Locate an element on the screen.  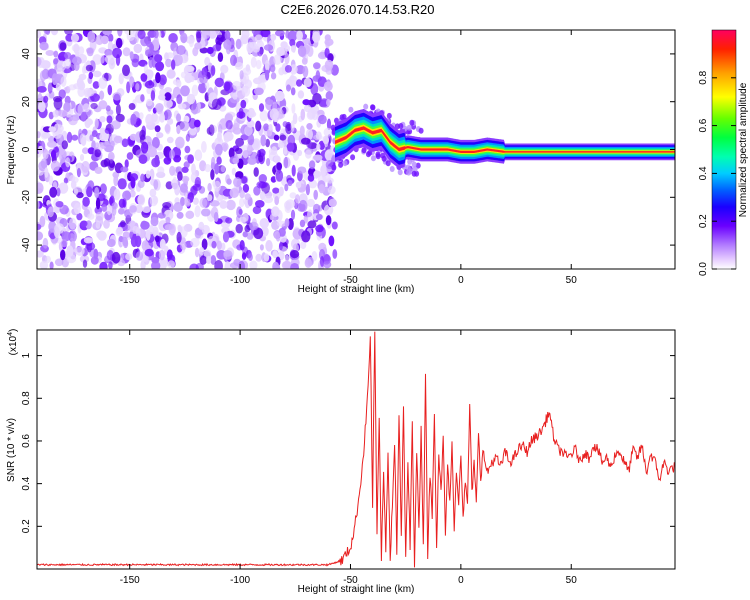
colorbar-ticks: 0.0 0.2 0.4 0.6 0.8 is located at coordinates (717, 173).